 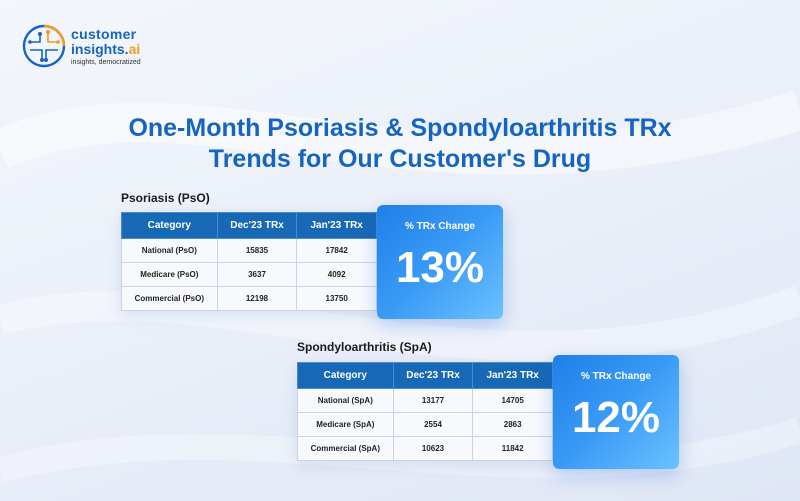 What do you see at coordinates (345, 448) in the screenshot?
I see `cell-category: Commercial (SpA)` at bounding box center [345, 448].